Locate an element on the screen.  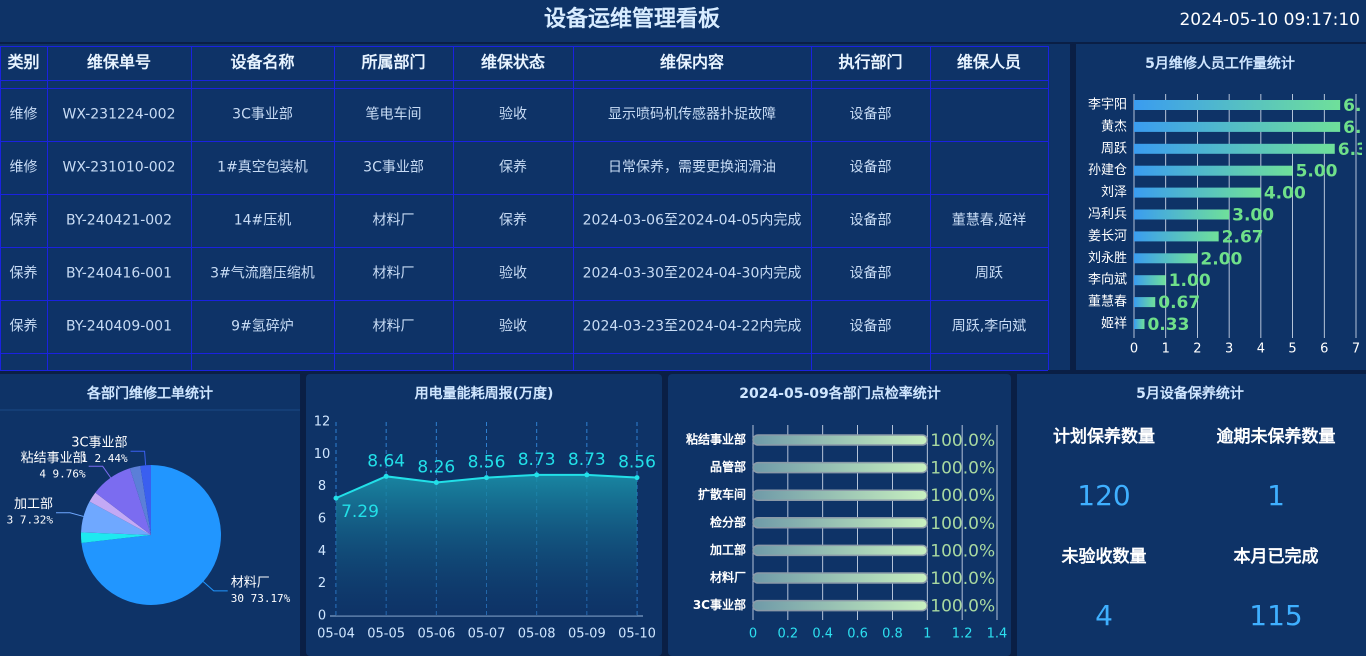
value-label: 2.67 is located at coordinates (1243, 237).